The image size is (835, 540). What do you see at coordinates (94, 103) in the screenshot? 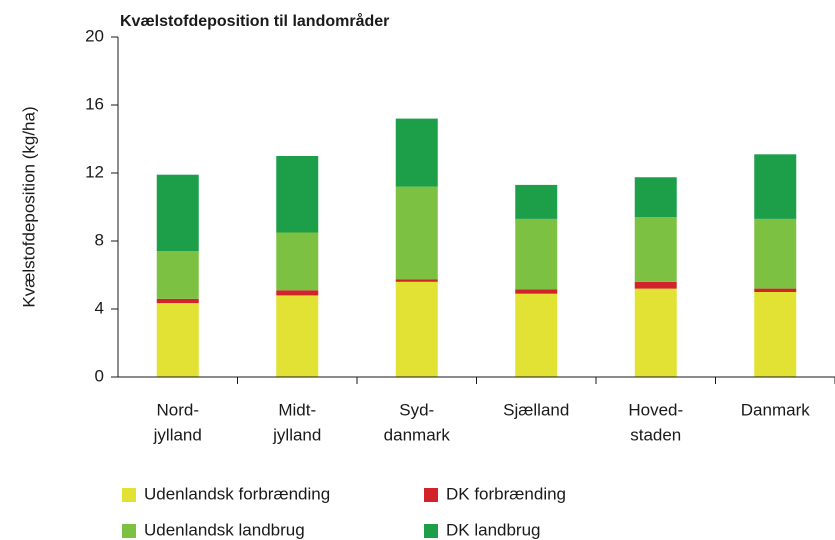
I see `y-tick-label: 16` at bounding box center [94, 103].